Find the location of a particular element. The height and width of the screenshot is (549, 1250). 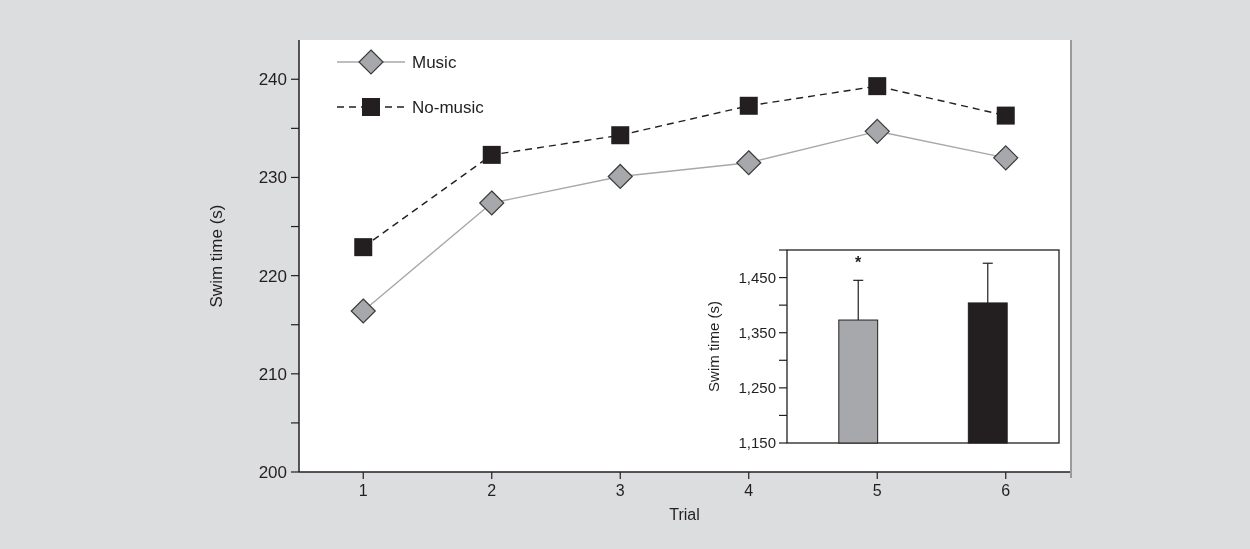

y-tick-label: 210 is located at coordinates (272, 374).